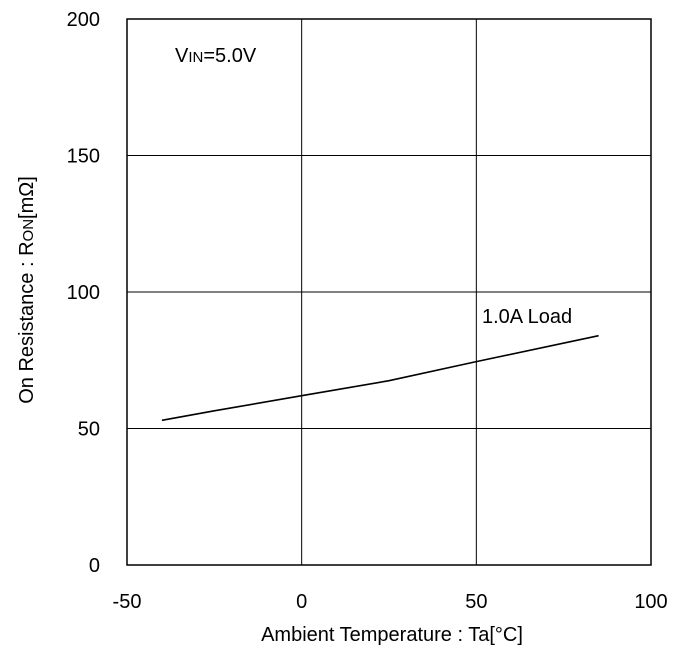 The width and height of the screenshot is (690, 651). Describe the element at coordinates (89, 430) in the screenshot. I see `y-tick-label: 50` at that location.